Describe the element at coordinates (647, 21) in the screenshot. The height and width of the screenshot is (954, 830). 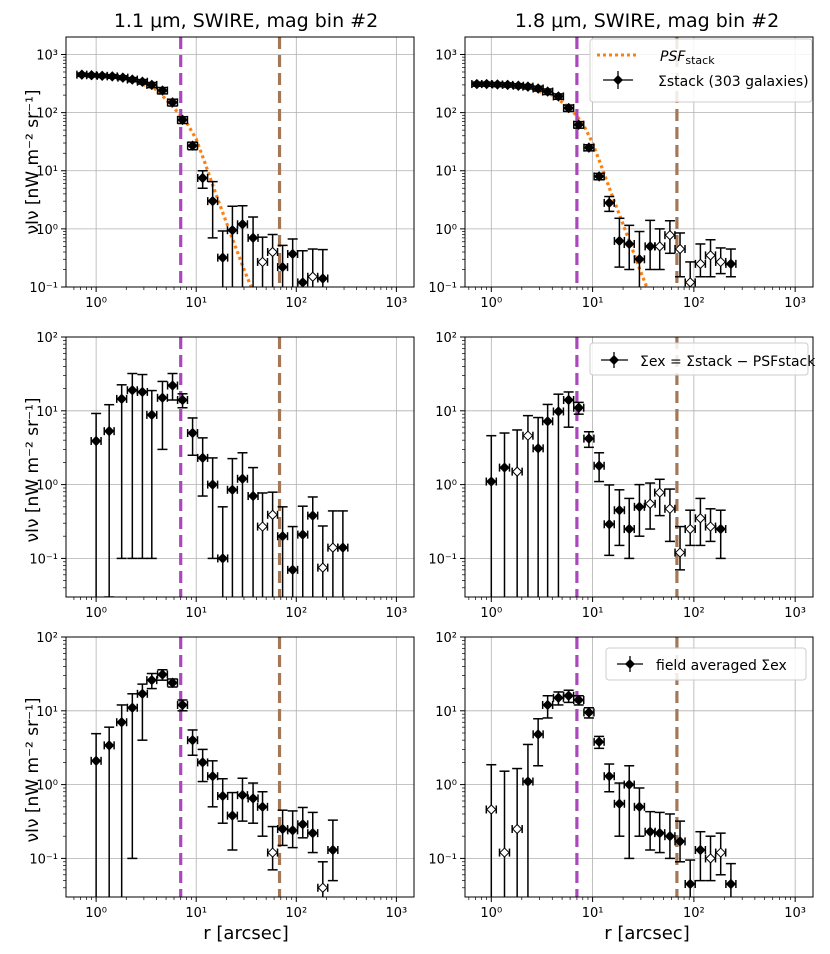
I see `col-title-2: 1.8 μm, SWIRE, mag bin #2` at that location.